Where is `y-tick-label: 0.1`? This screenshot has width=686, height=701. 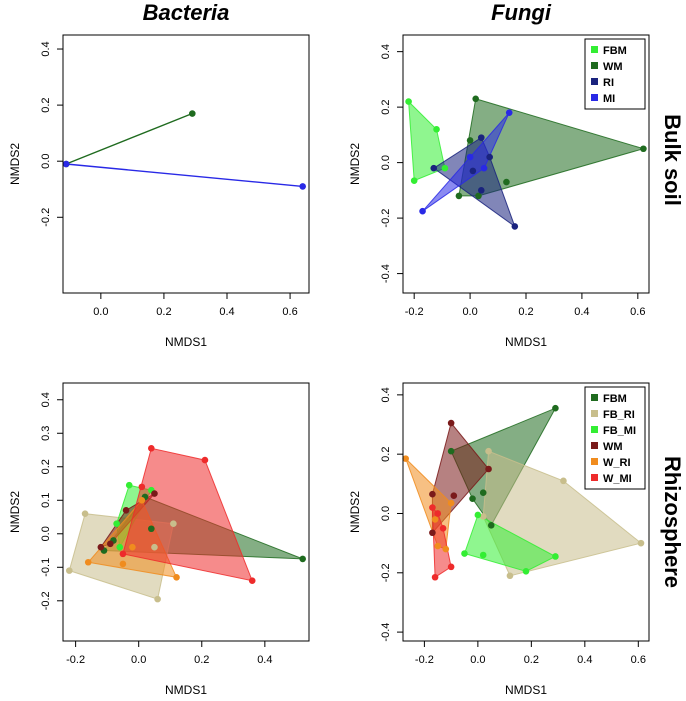
y-tick-label: 0.1 is located at coordinates (46, 500).